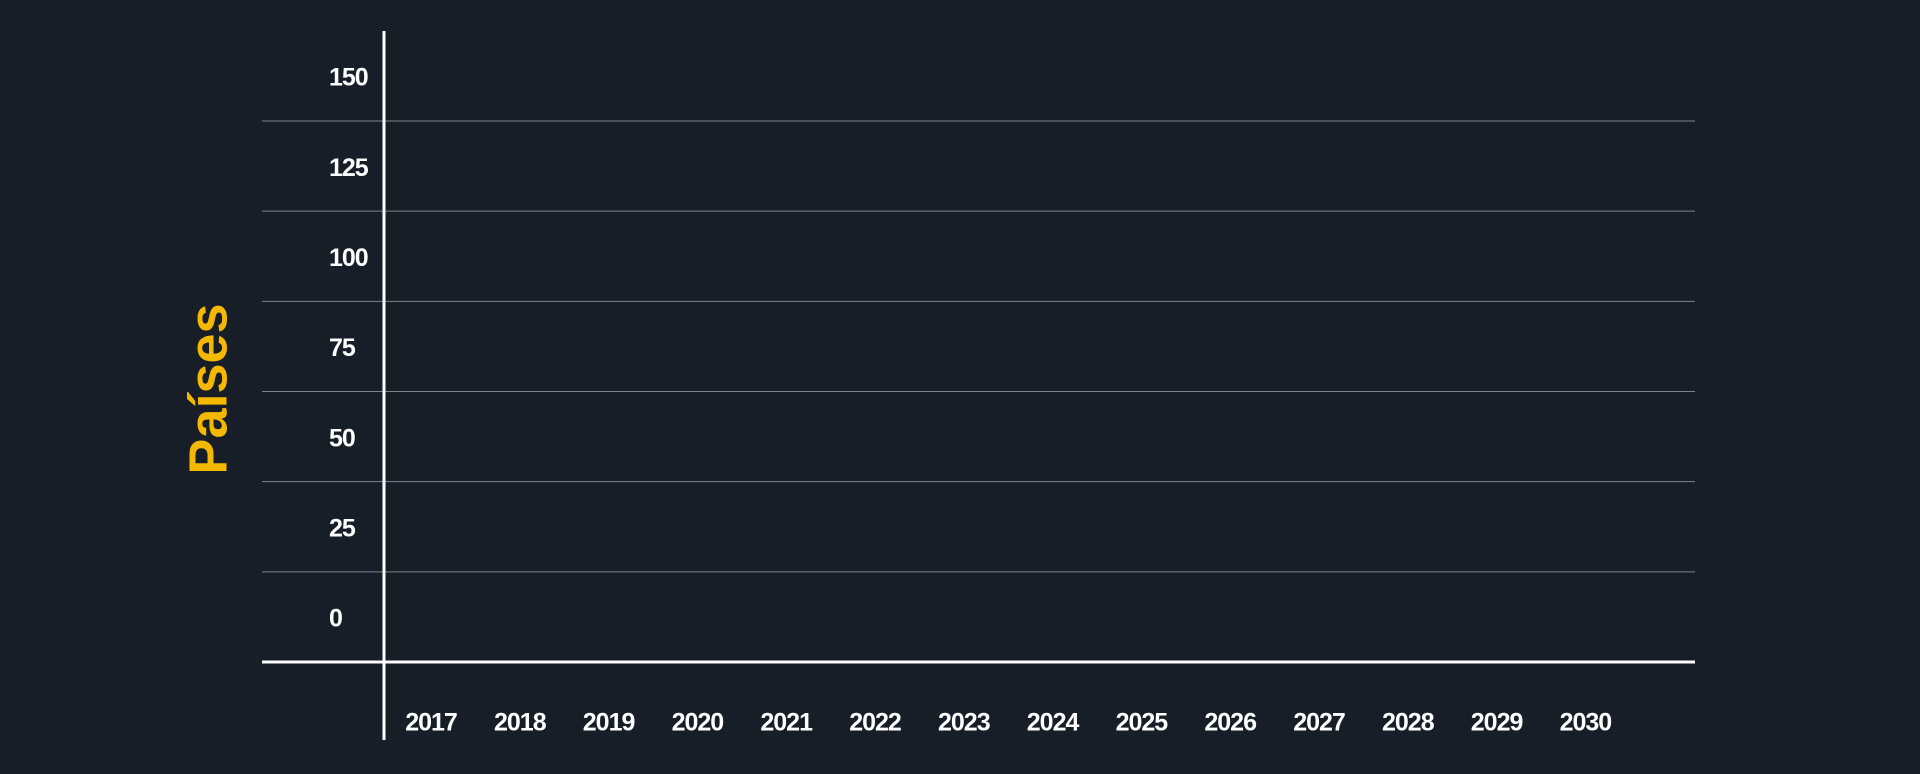 The height and width of the screenshot is (774, 1920). Describe the element at coordinates (335, 619) in the screenshot. I see `y-tick-label: 0` at that location.